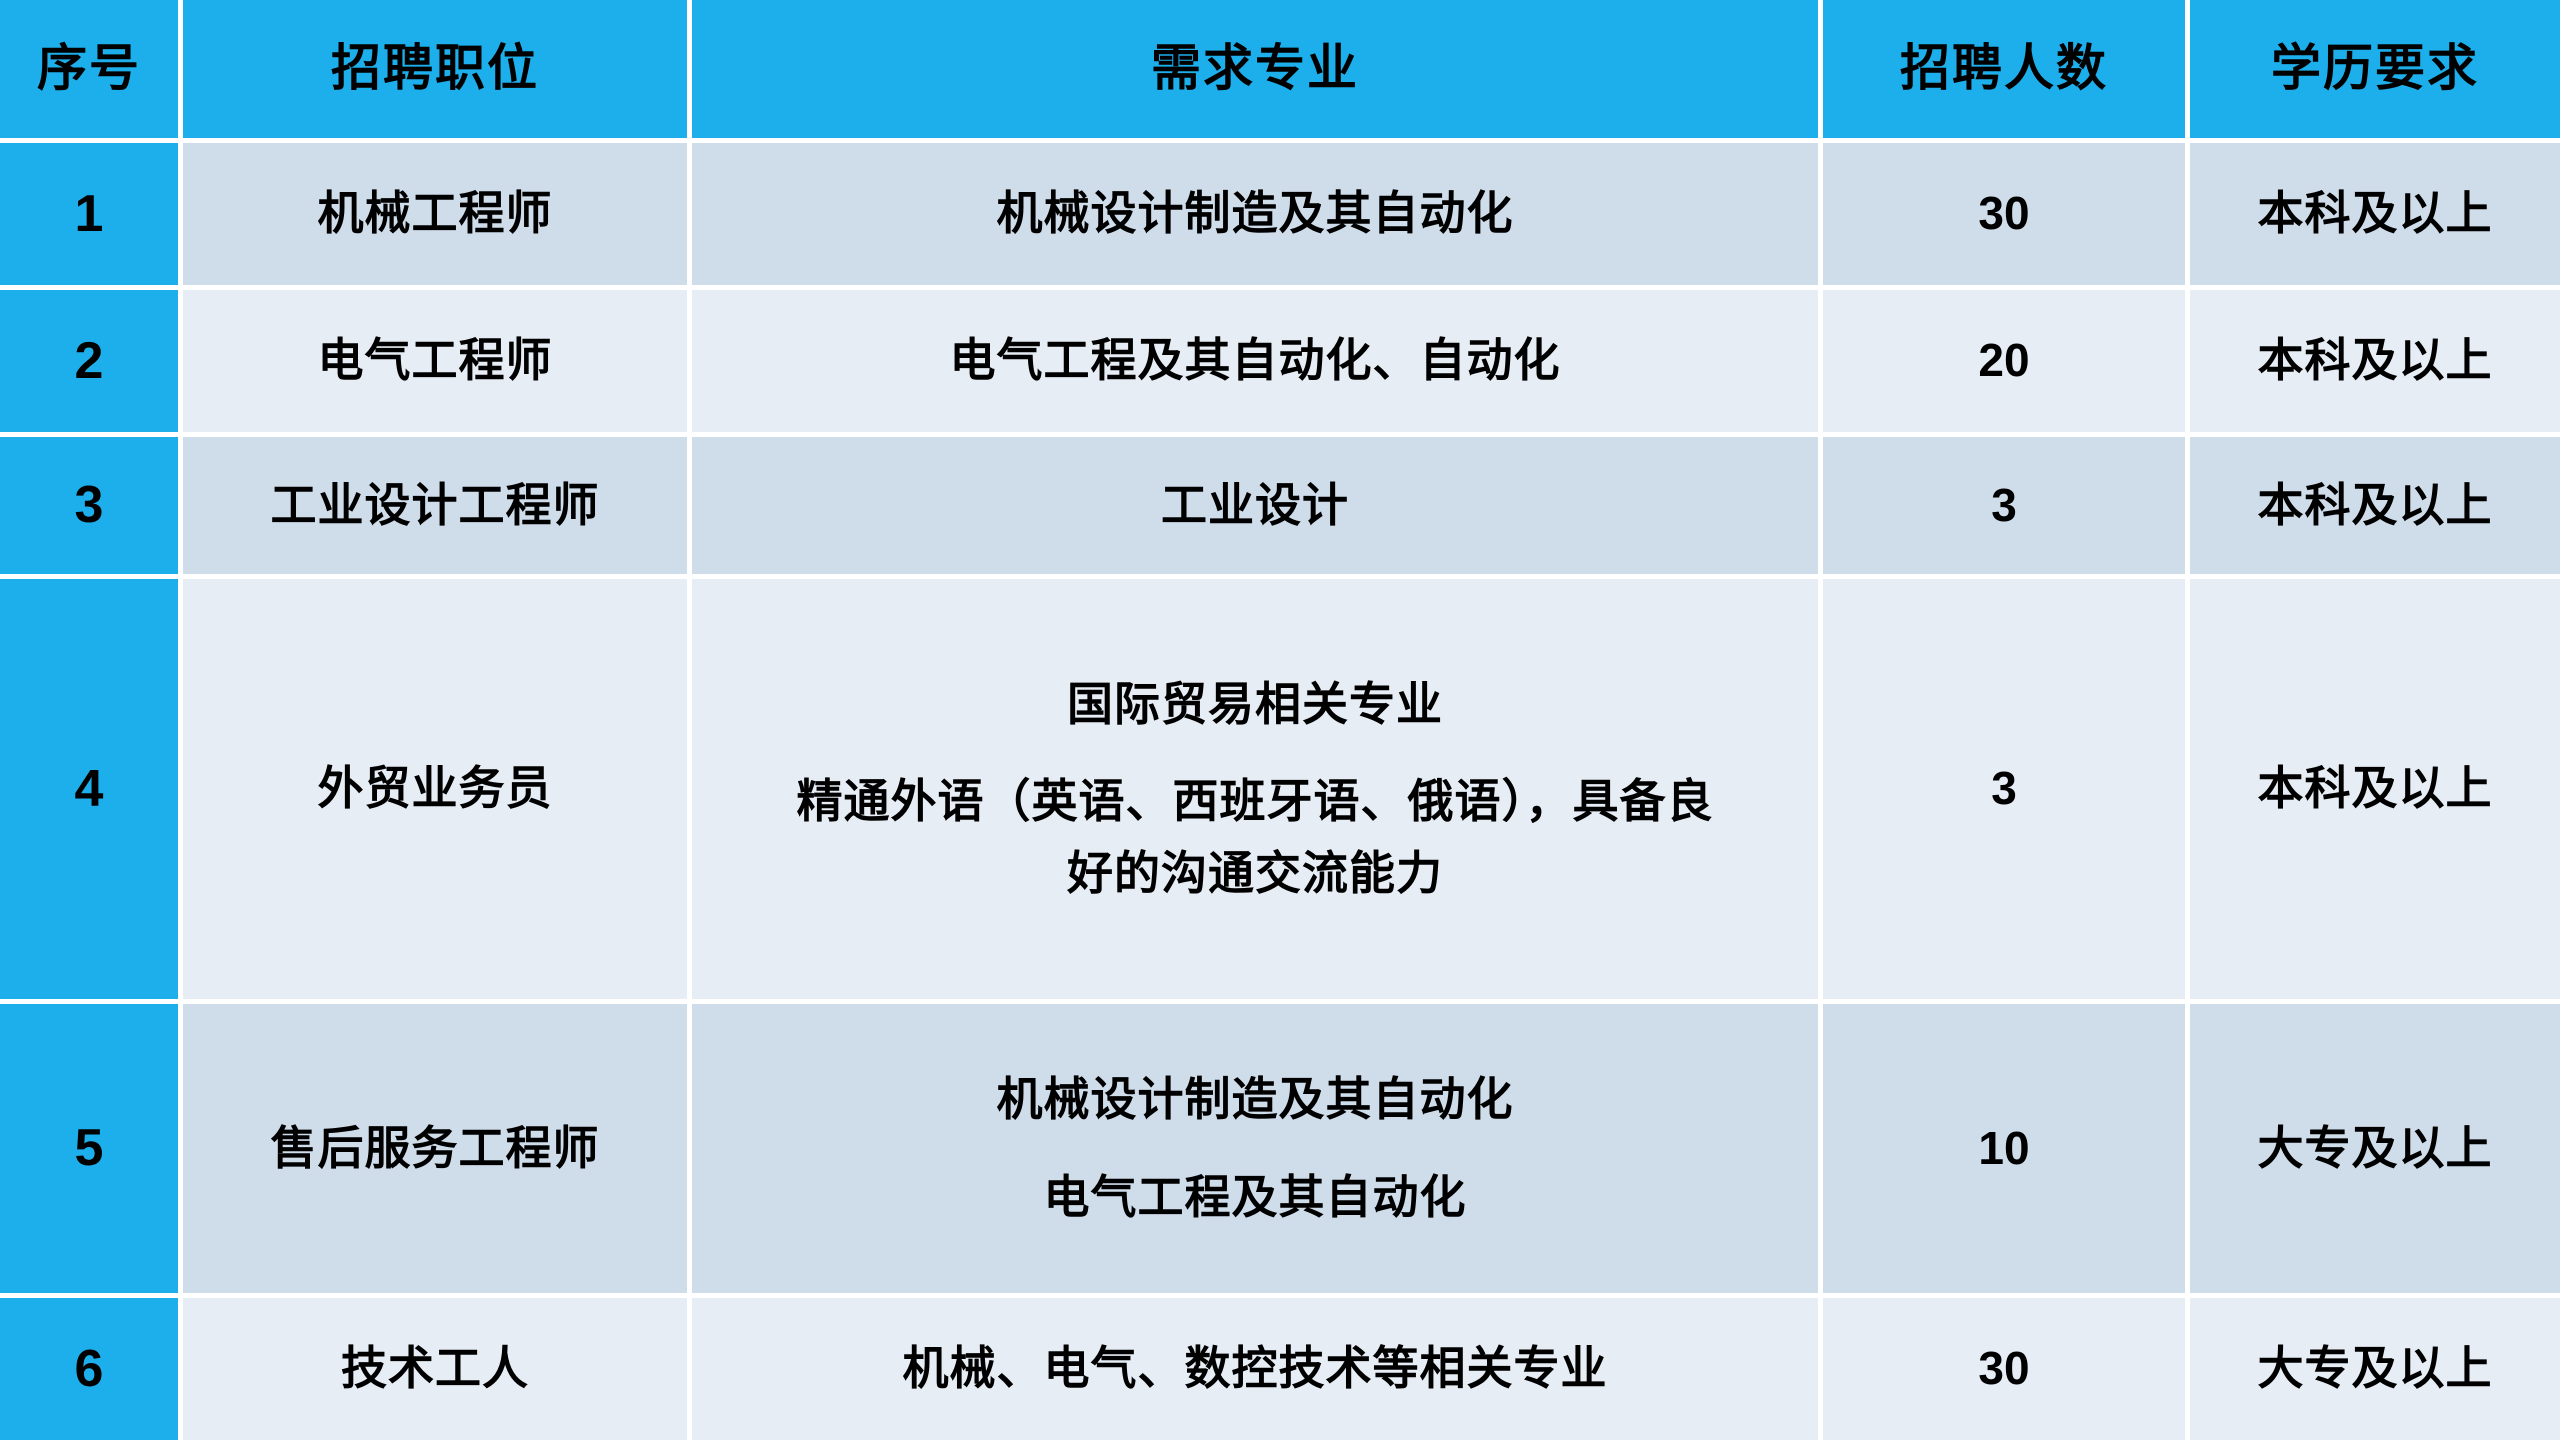 This screenshot has height=1440, width=2560. I want to click on row-sequence: 4, so click(91, 791).